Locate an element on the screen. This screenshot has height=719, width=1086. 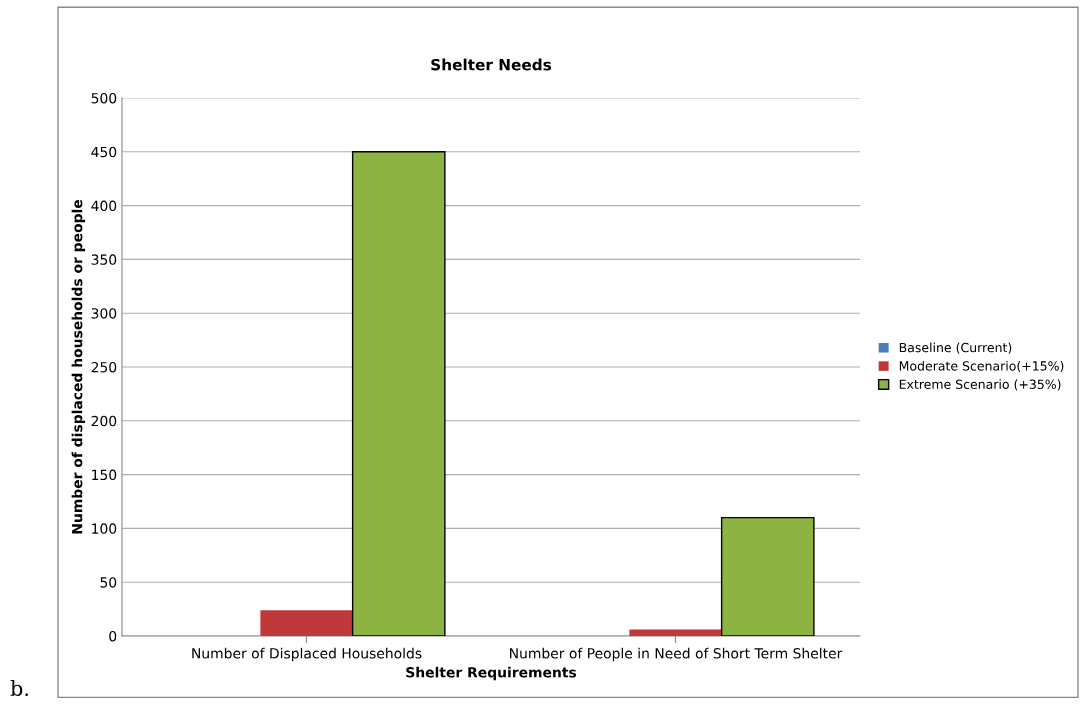
y-axis-title: Number of displaced households or people is located at coordinates (78, 366).